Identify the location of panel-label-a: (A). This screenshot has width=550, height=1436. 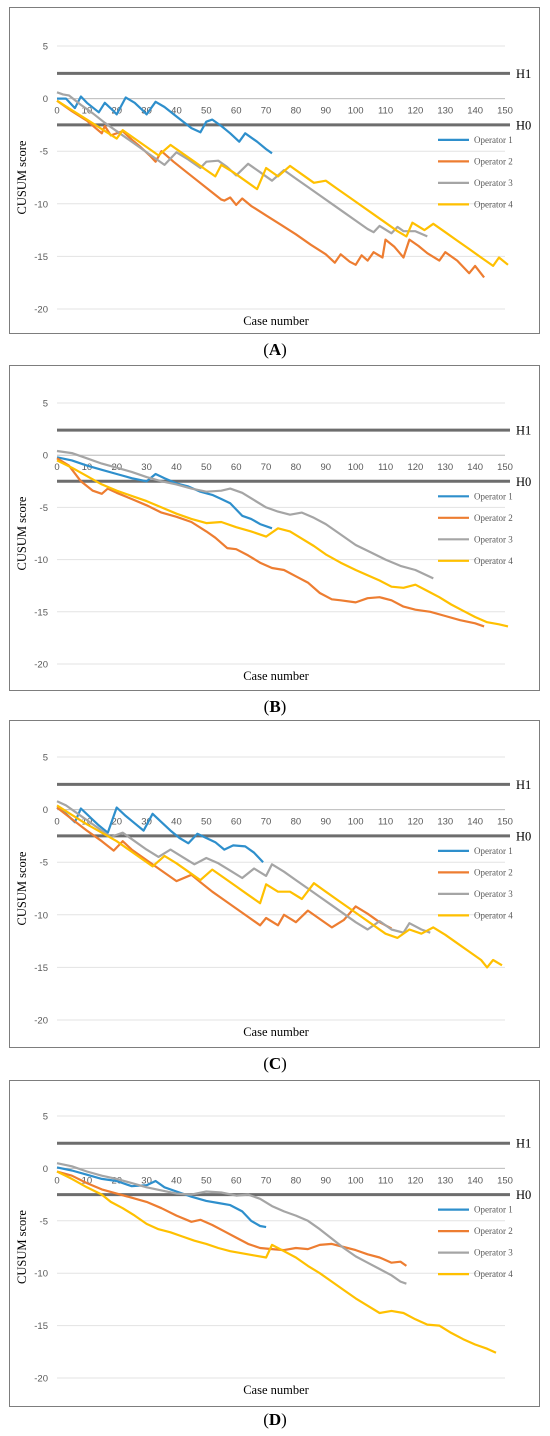
(275, 349).